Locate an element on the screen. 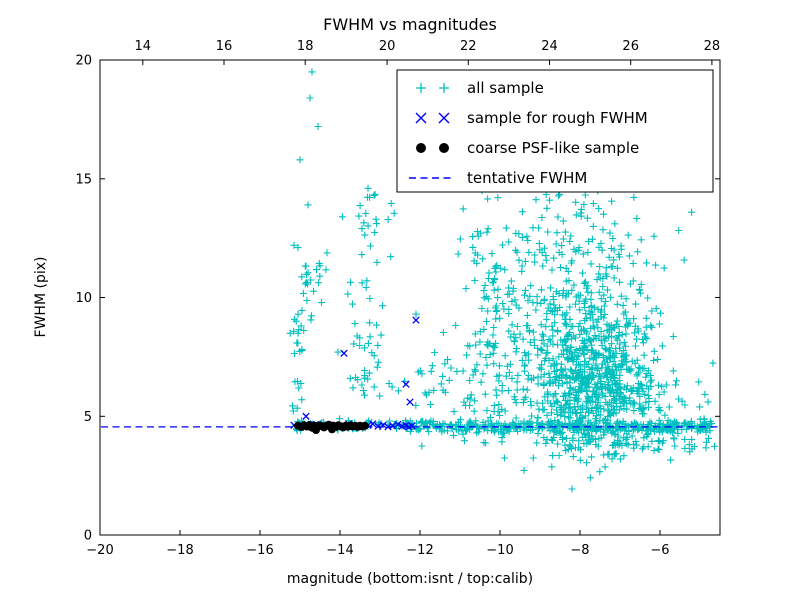 The image size is (800, 600). top-tick-label: 26 is located at coordinates (630, 46).